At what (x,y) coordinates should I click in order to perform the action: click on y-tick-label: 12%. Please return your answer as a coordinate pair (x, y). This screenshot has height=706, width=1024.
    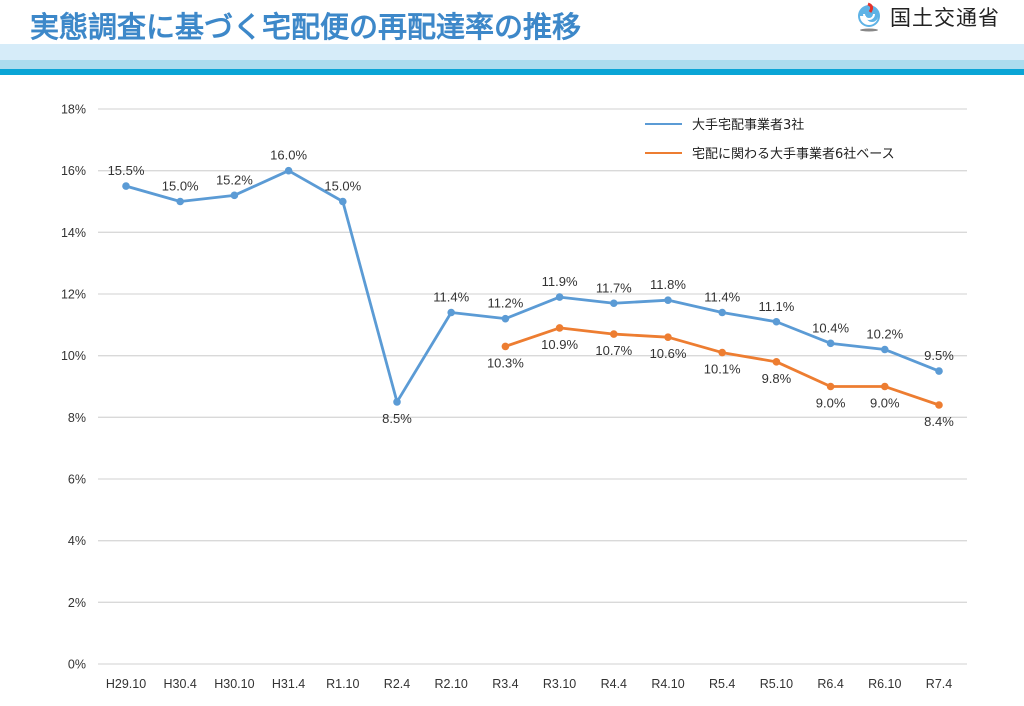
    Looking at the image, I should click on (73, 295).